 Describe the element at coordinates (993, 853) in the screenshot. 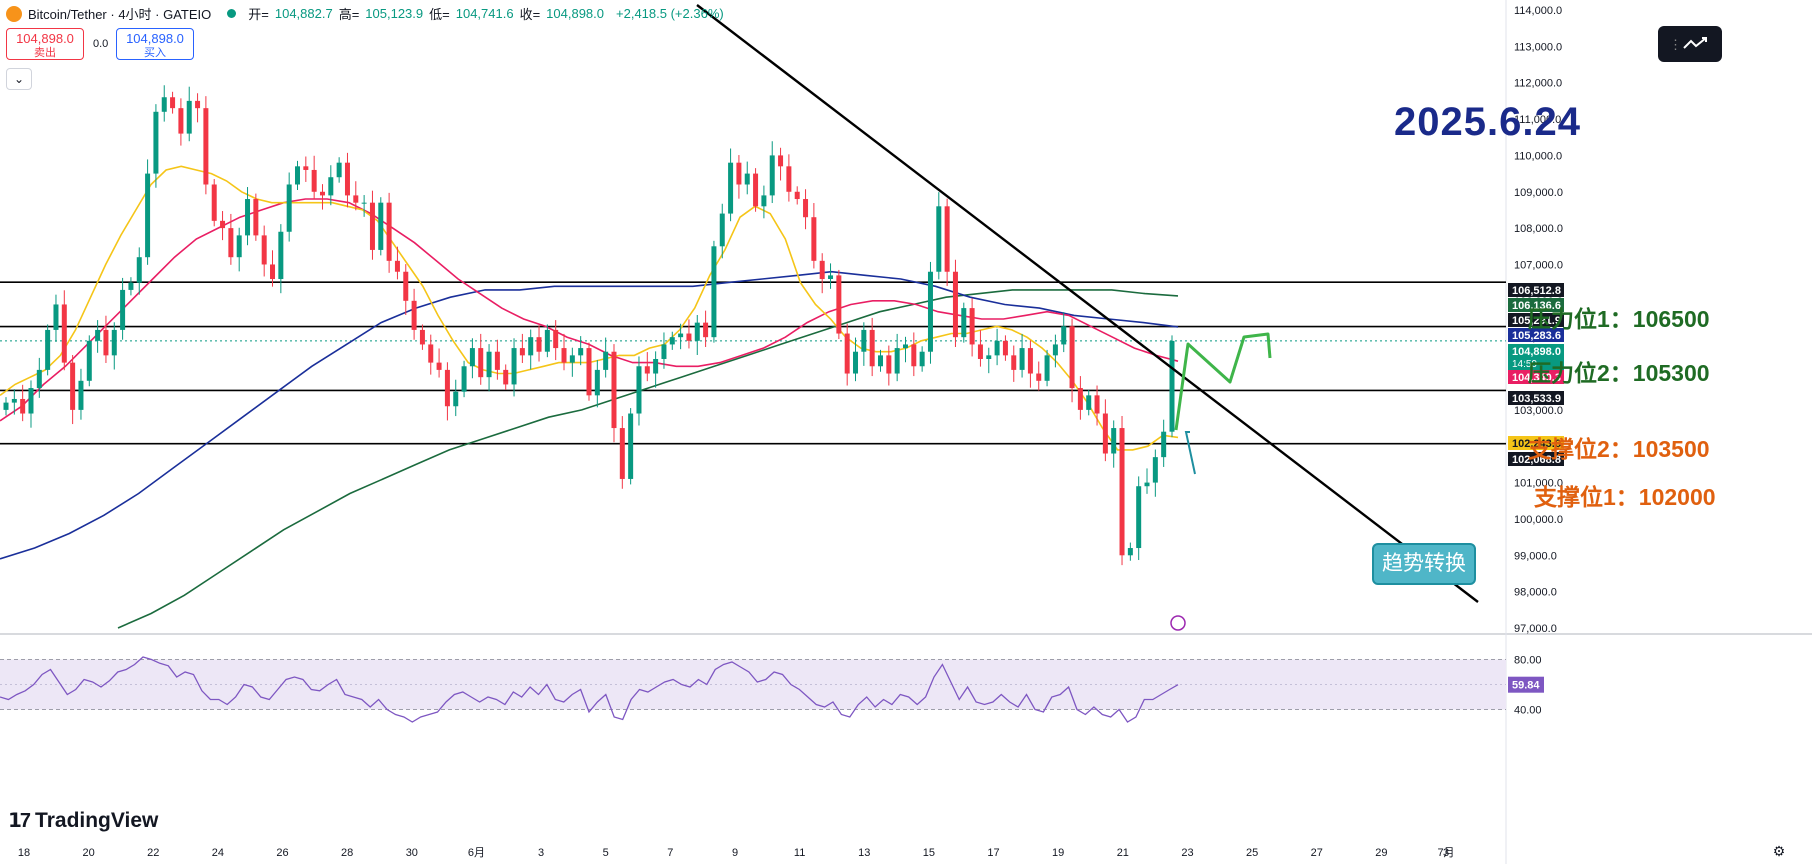

I see `time-tick-label: 17` at that location.